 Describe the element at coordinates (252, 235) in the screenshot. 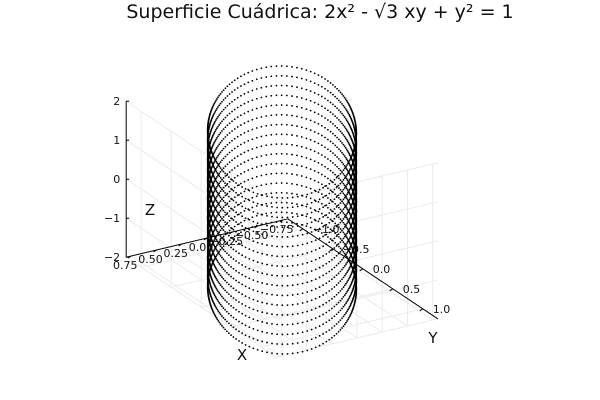

I see `x-tick-label: −0.50` at that location.